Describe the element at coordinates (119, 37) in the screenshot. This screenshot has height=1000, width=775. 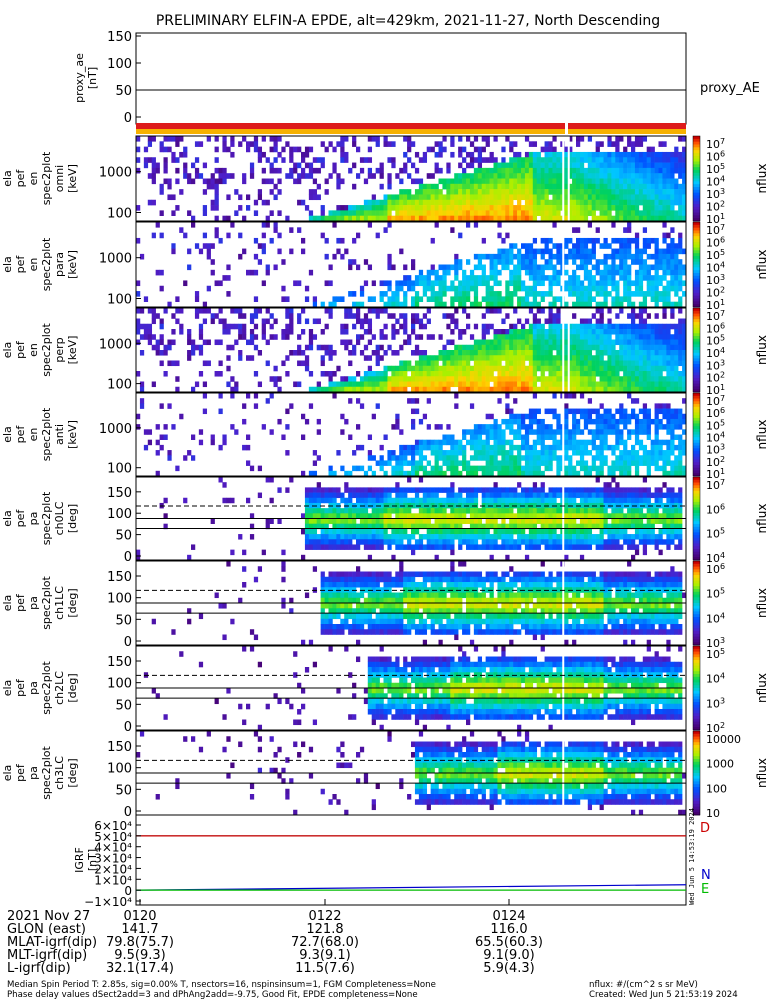
I see `proxy-ae-tick-label: 150` at that location.